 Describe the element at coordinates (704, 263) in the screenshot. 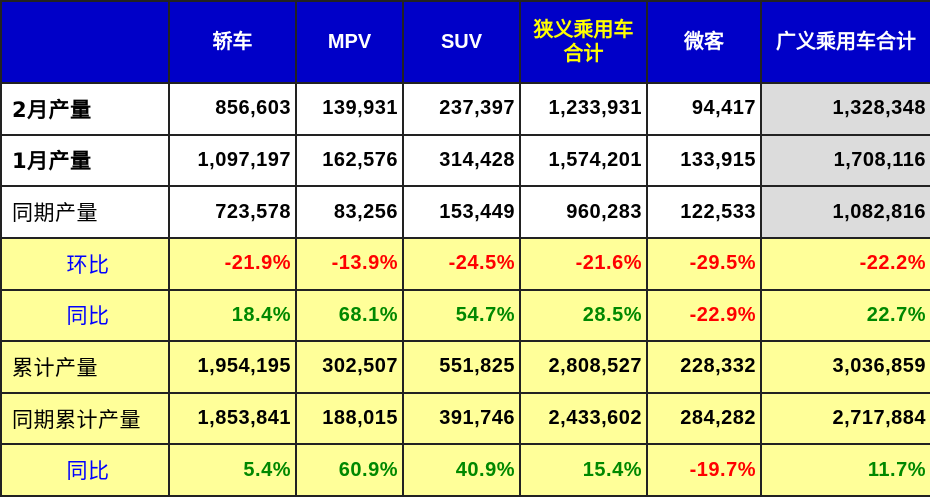

I see `cell-negative: -29.5%` at that location.